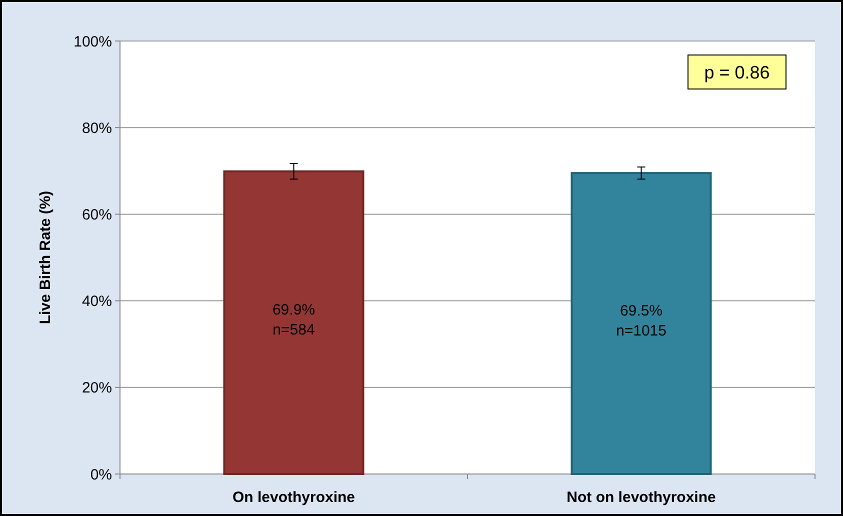 Image resolution: width=843 pixels, height=516 pixels. What do you see at coordinates (641, 321) in the screenshot?
I see `data-label: 69.5% n=1015` at bounding box center [641, 321].